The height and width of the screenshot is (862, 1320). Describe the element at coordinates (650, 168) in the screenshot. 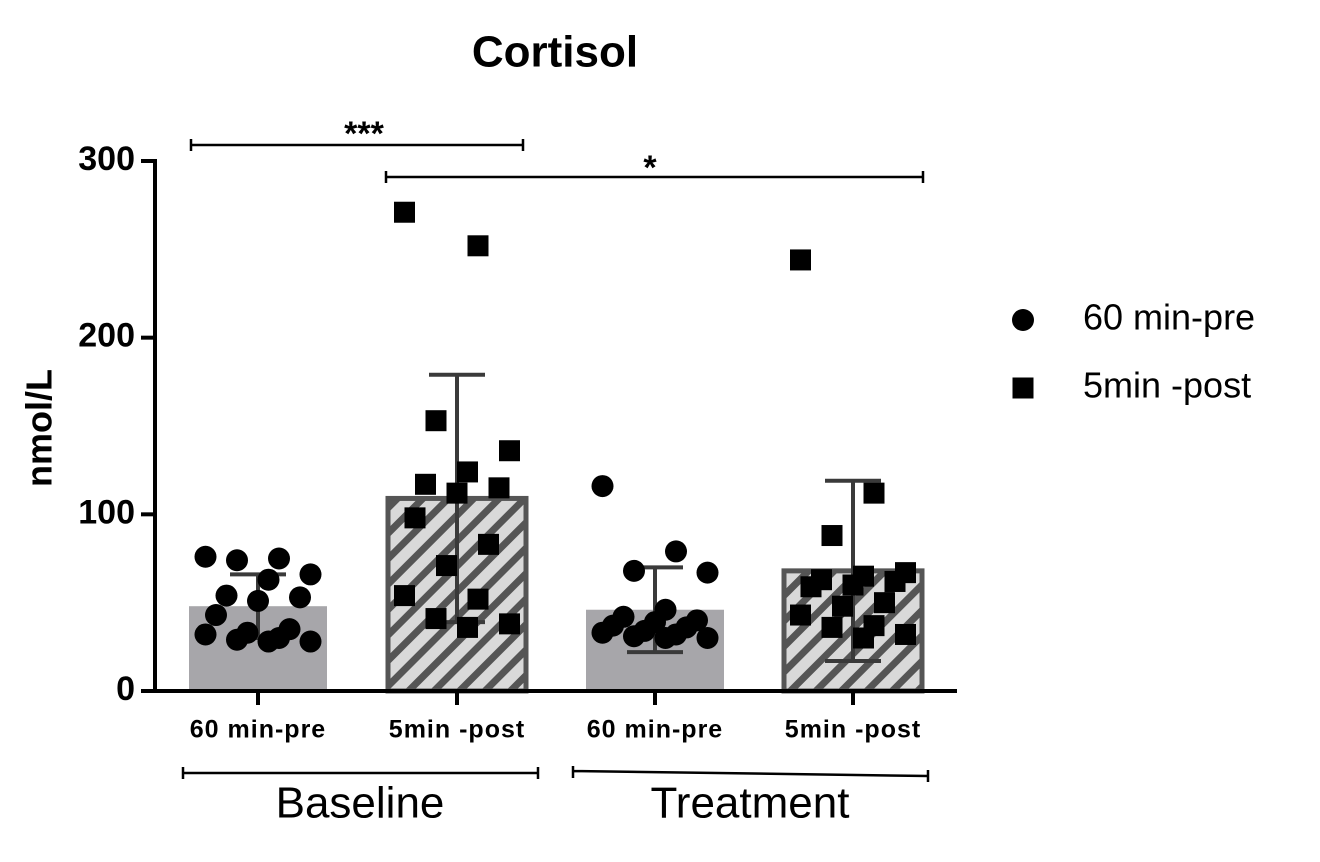

I see `annotation: *` at that location.